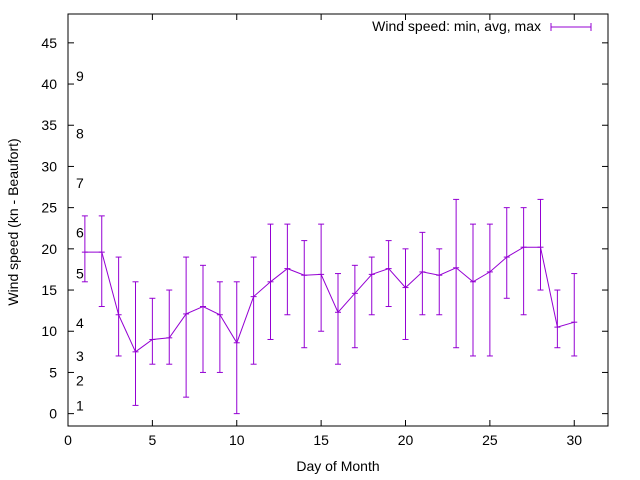 The image size is (640, 480). What do you see at coordinates (49, 290) in the screenshot?
I see `y-tick-label: 15` at bounding box center [49, 290].